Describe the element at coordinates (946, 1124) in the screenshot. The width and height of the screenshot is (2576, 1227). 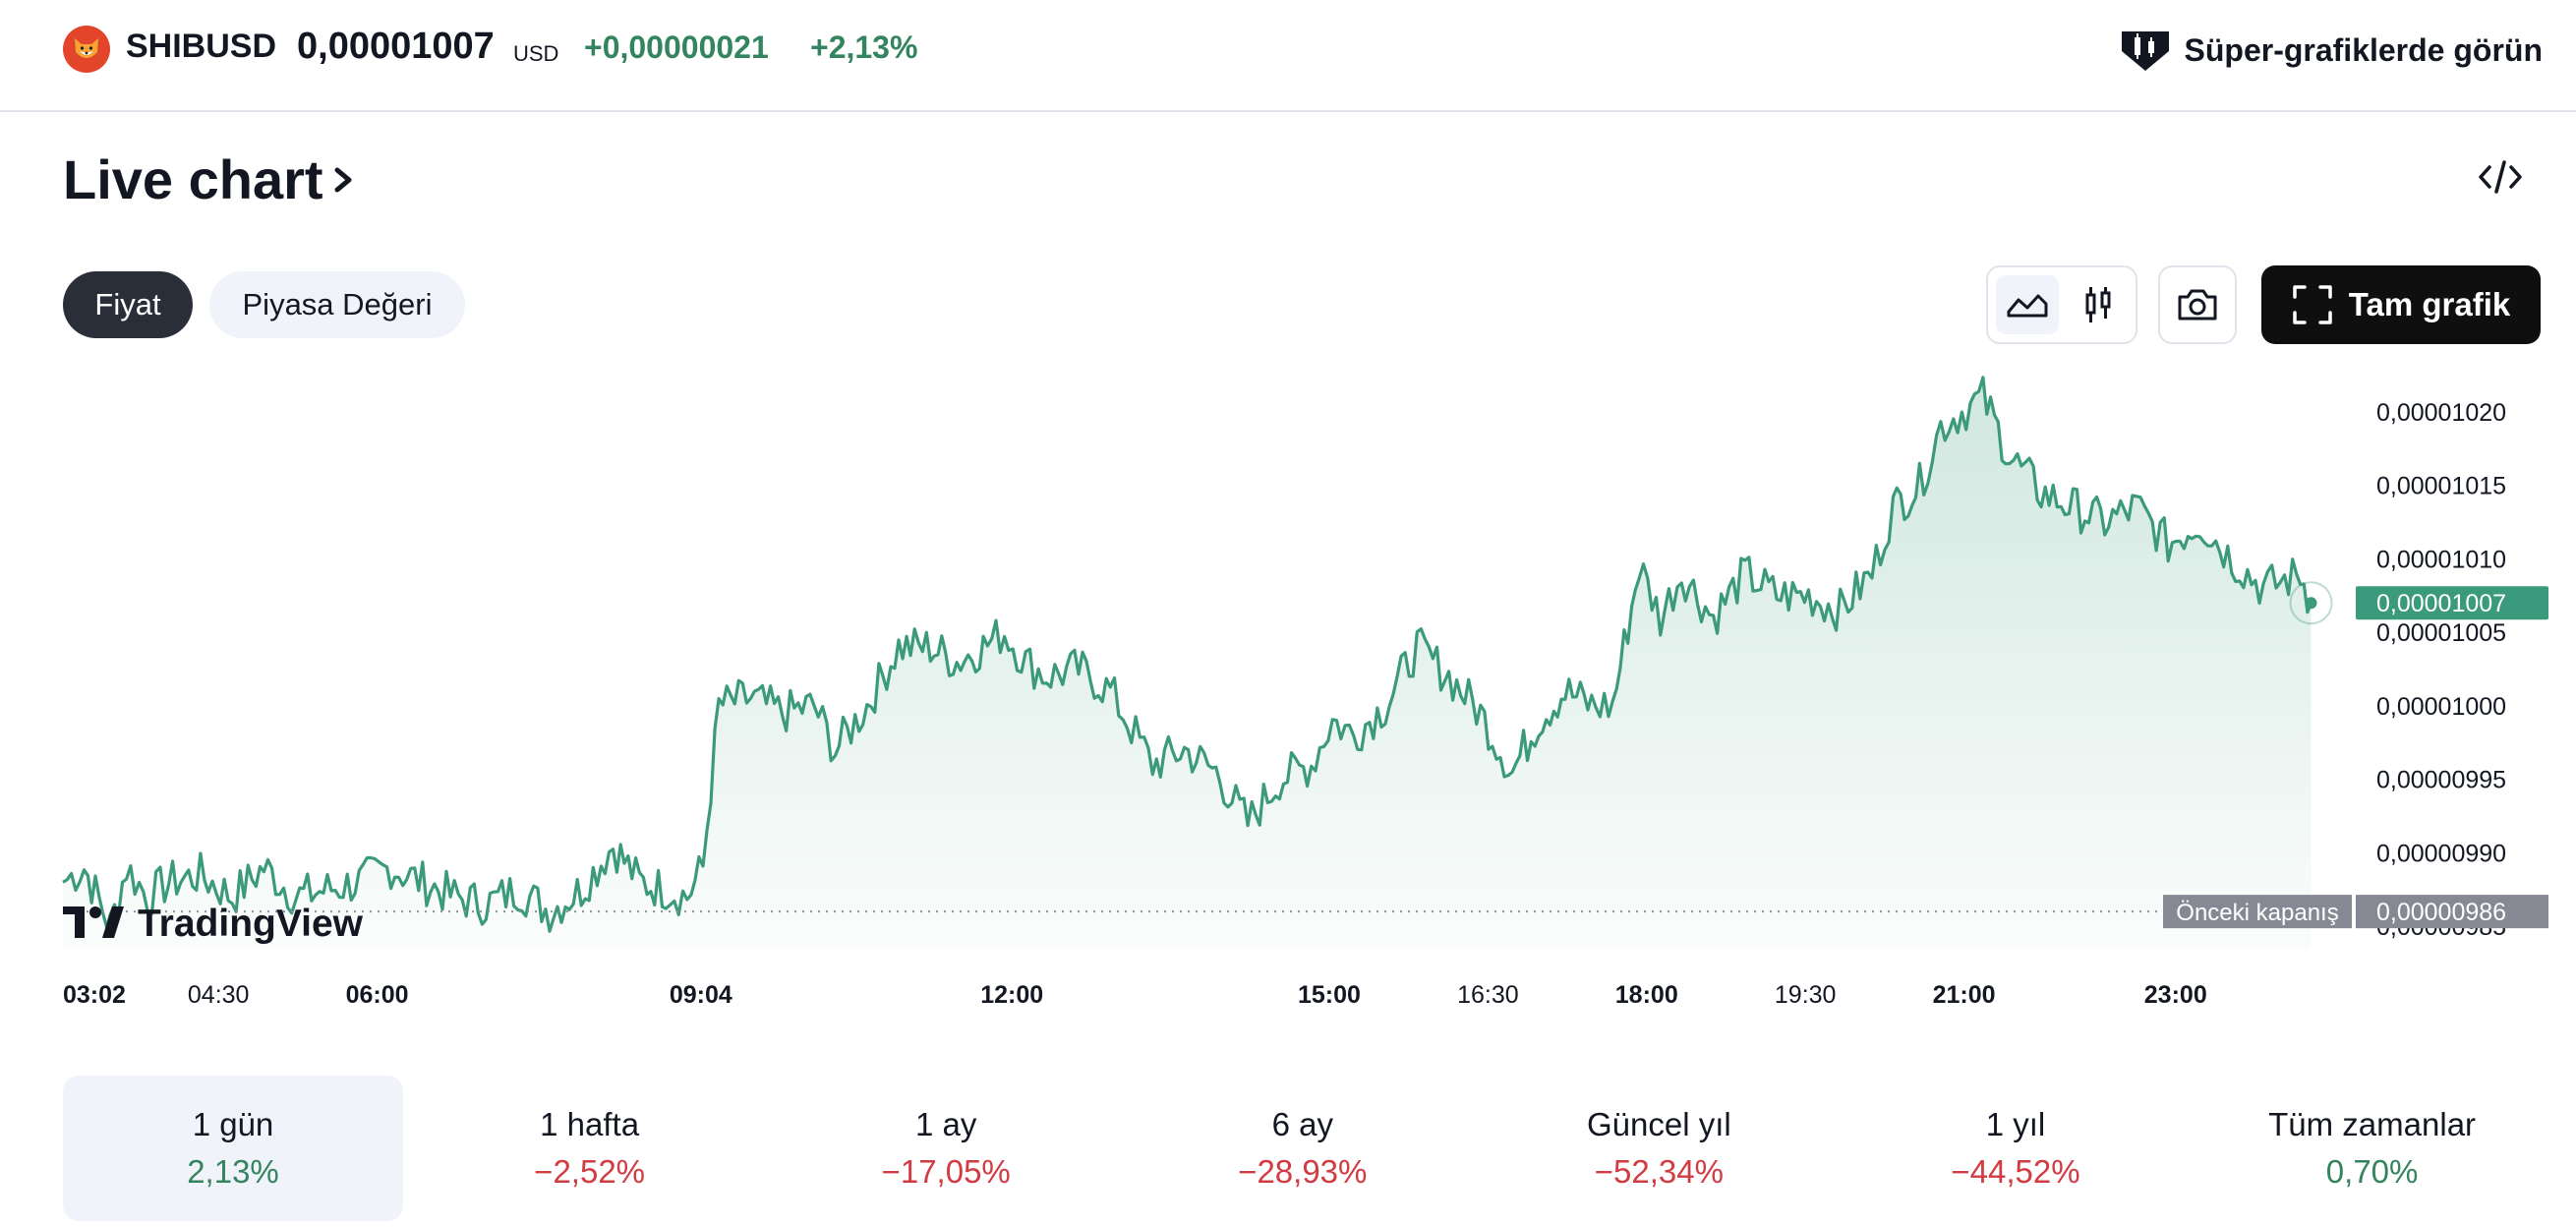
I see `range-option-label: 1 ay` at that location.